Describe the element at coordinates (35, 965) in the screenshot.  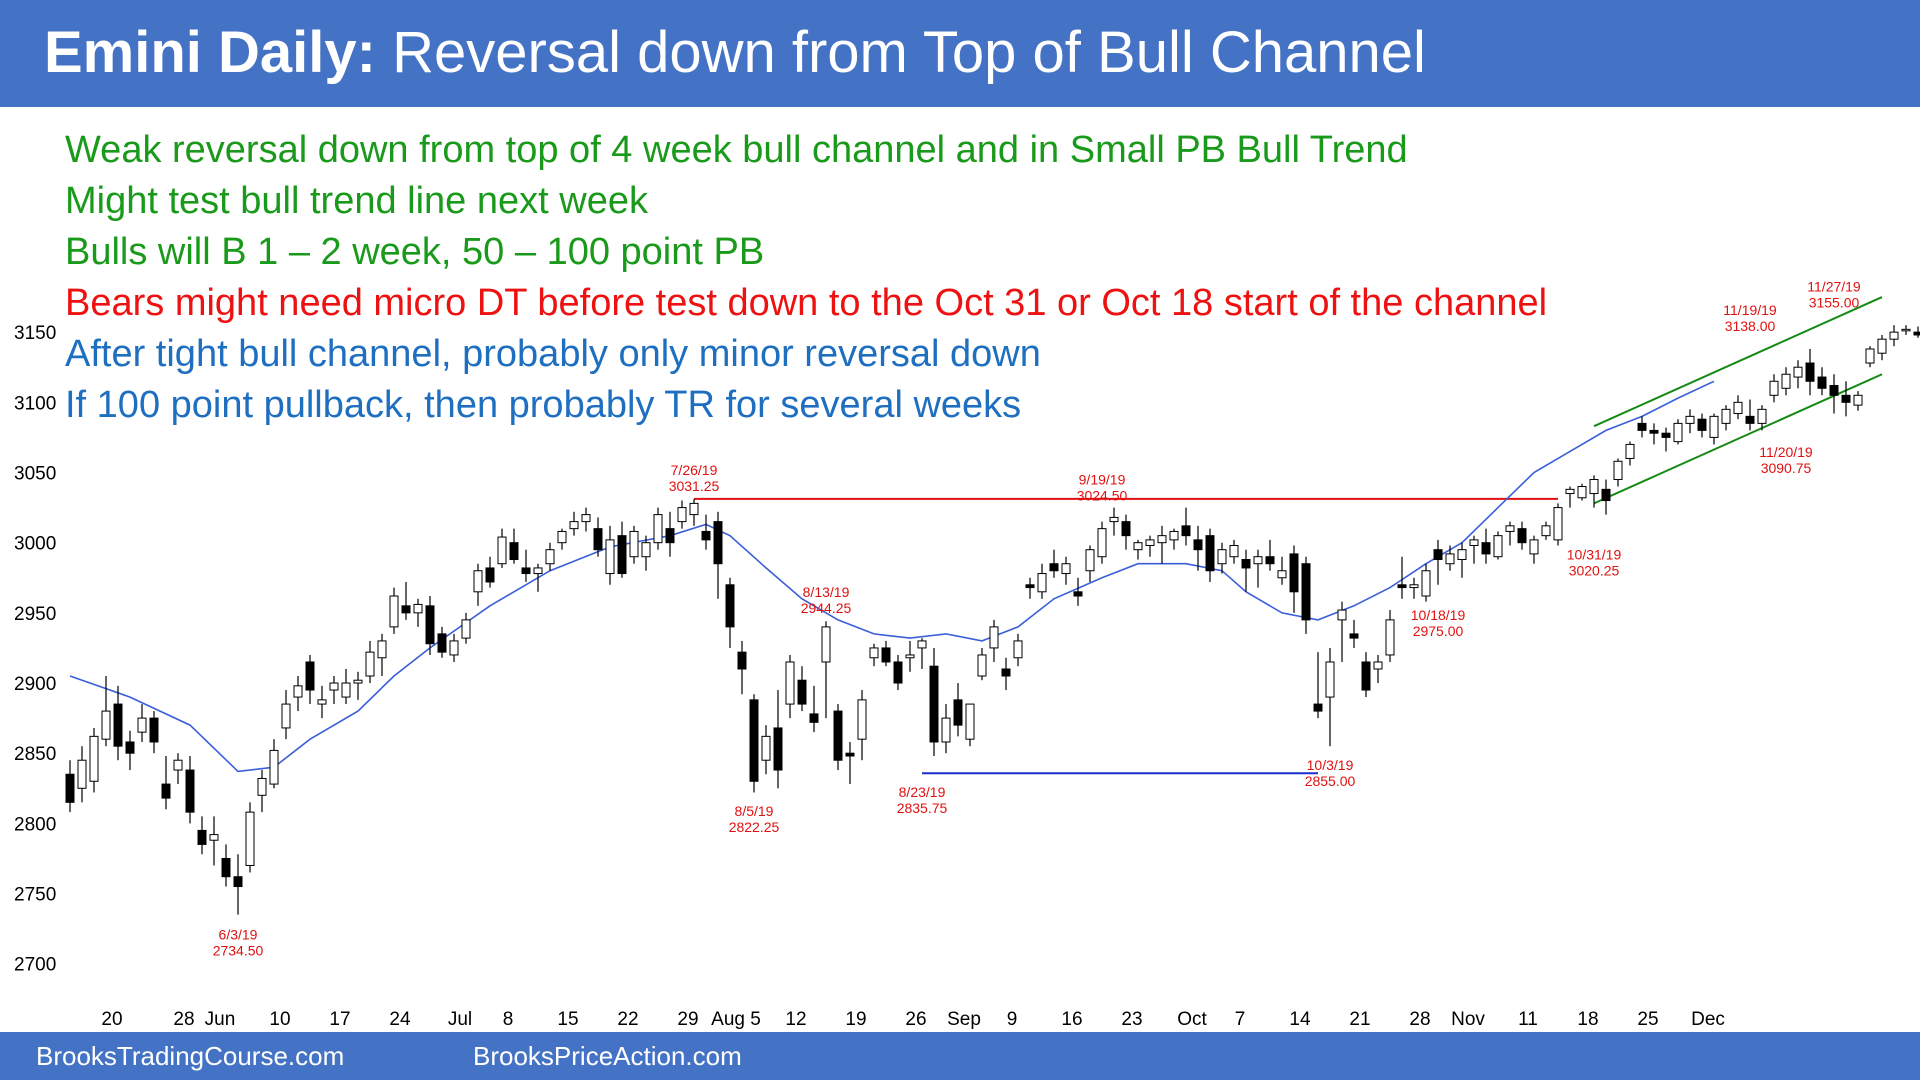
I see `y-tick-label: 2700` at that location.